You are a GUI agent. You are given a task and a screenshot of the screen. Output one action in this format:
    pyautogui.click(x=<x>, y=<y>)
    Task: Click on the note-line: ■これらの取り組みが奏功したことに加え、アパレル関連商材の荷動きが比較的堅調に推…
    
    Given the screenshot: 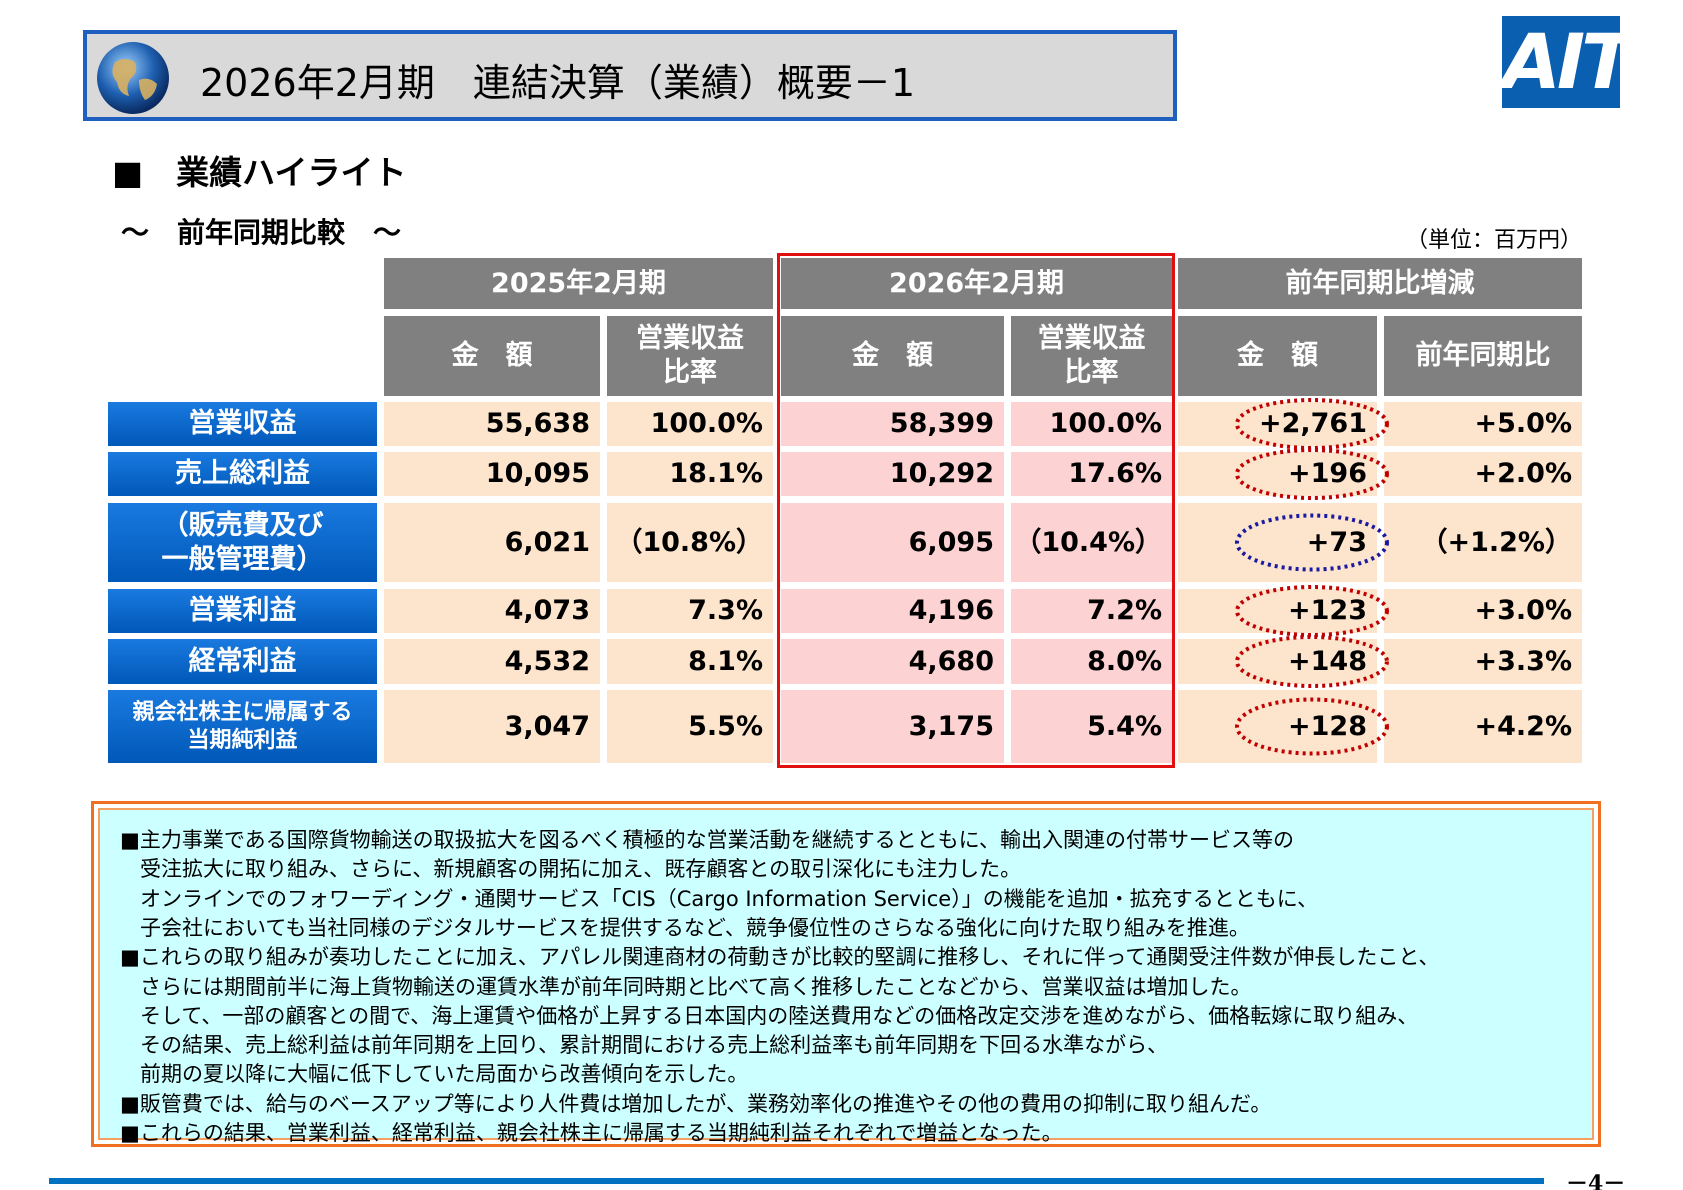 What is the action you would take?
    pyautogui.click(x=780, y=957)
    